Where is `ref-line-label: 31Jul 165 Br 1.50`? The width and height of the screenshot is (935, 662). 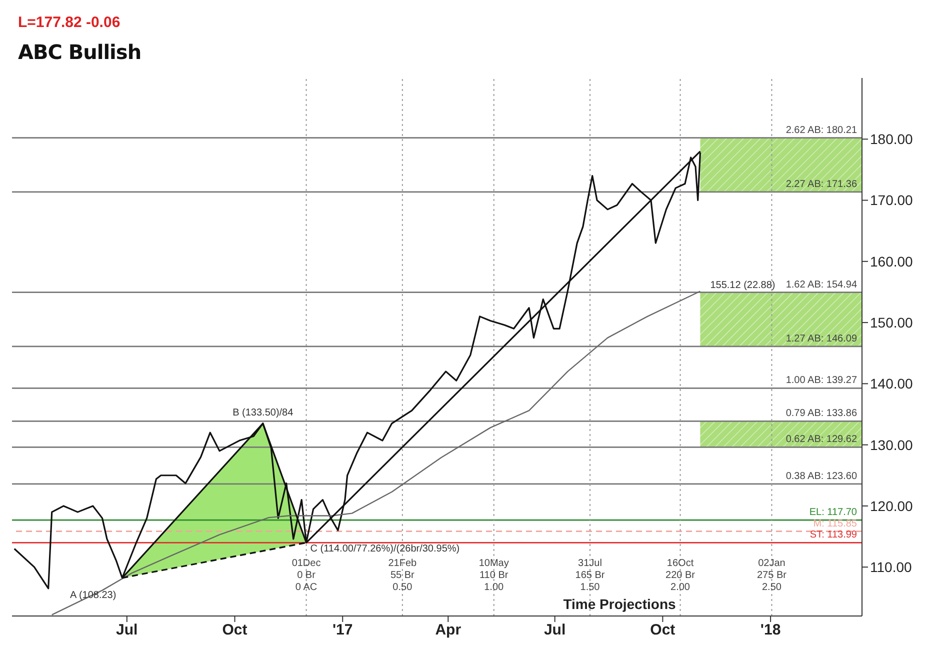
ref-line-label: 31Jul 165 Br 1.50 is located at coordinates (590, 575).